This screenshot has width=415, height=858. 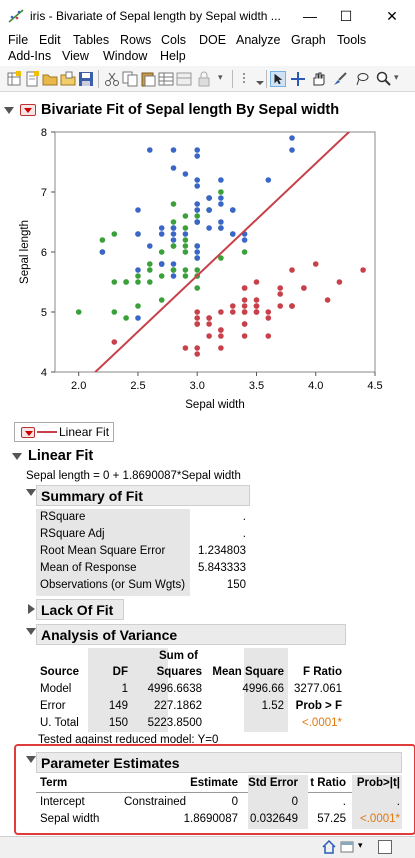 I want to click on lack-of-fit-header, so click(x=34, y=609).